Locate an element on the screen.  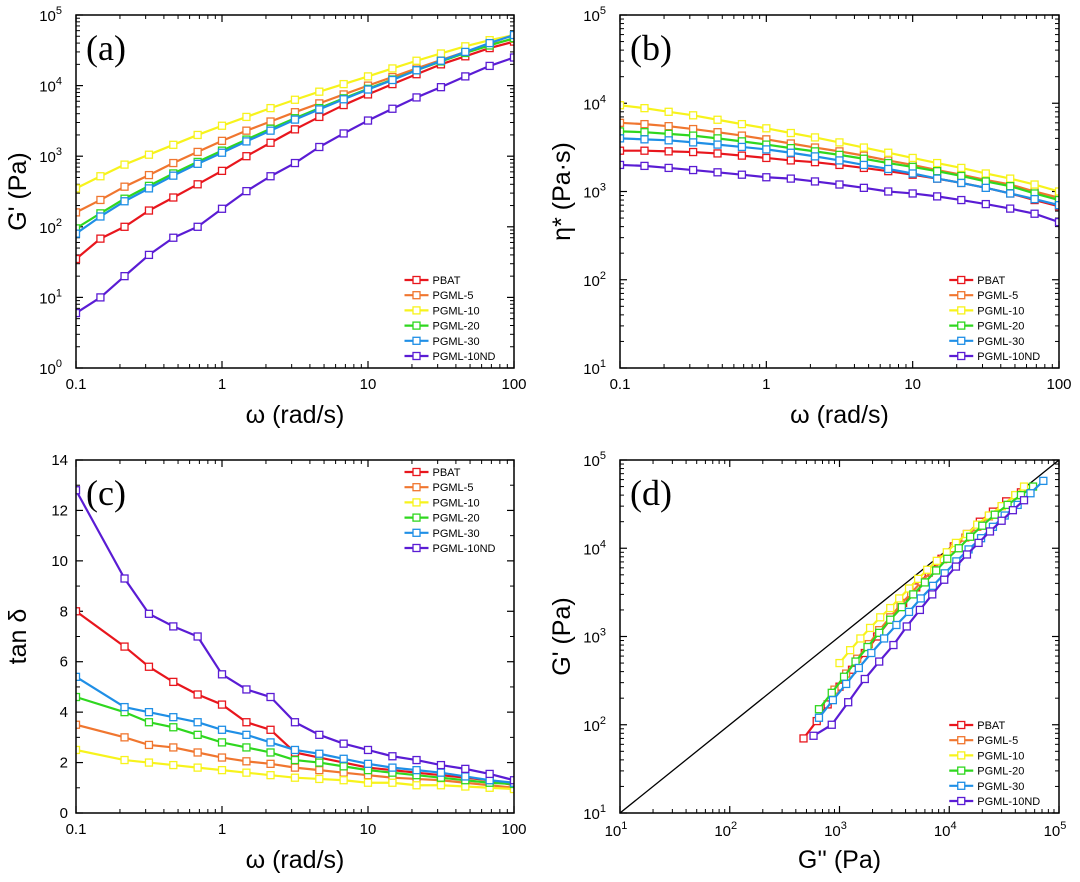
panel-label: (c) is located at coordinates (106, 493).